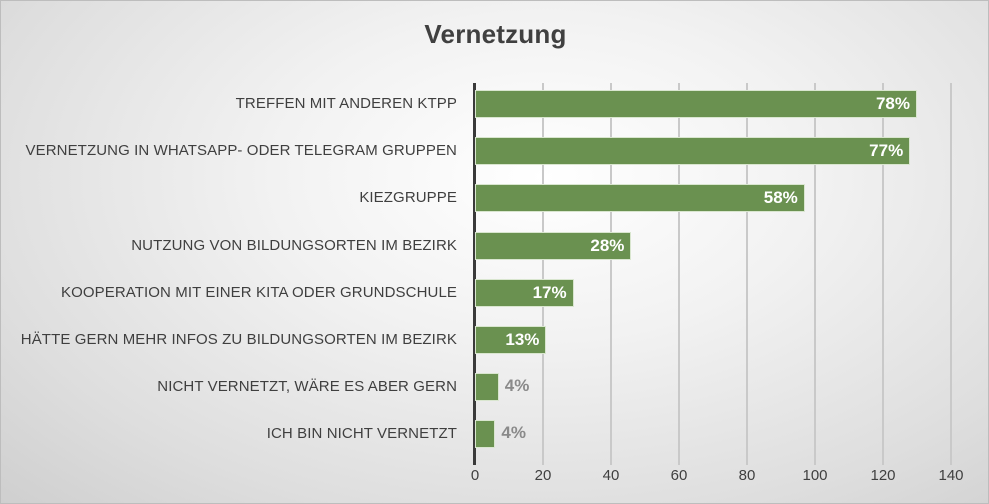  I want to click on category-label: TREFFEN MIT ANDEREN KTPP, so click(346, 103).